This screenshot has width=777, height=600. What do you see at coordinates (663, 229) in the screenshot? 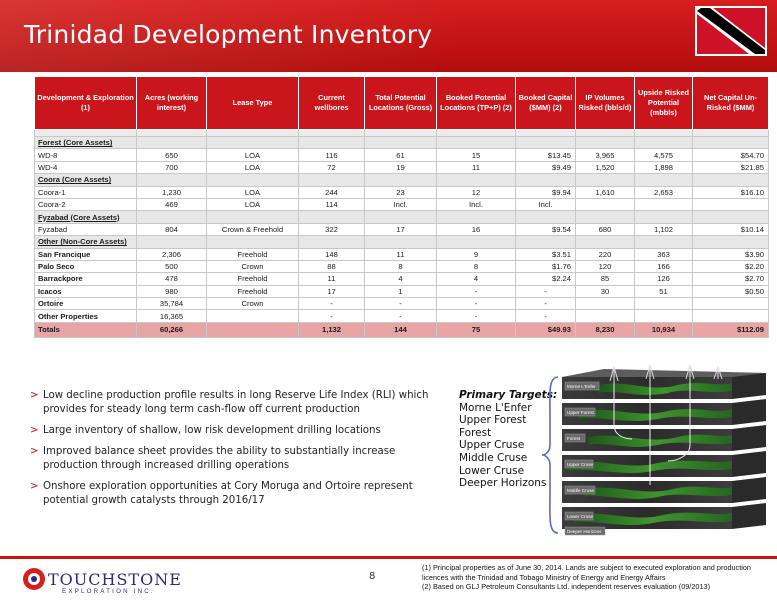
I see `cell-upside: 1,102` at bounding box center [663, 229].